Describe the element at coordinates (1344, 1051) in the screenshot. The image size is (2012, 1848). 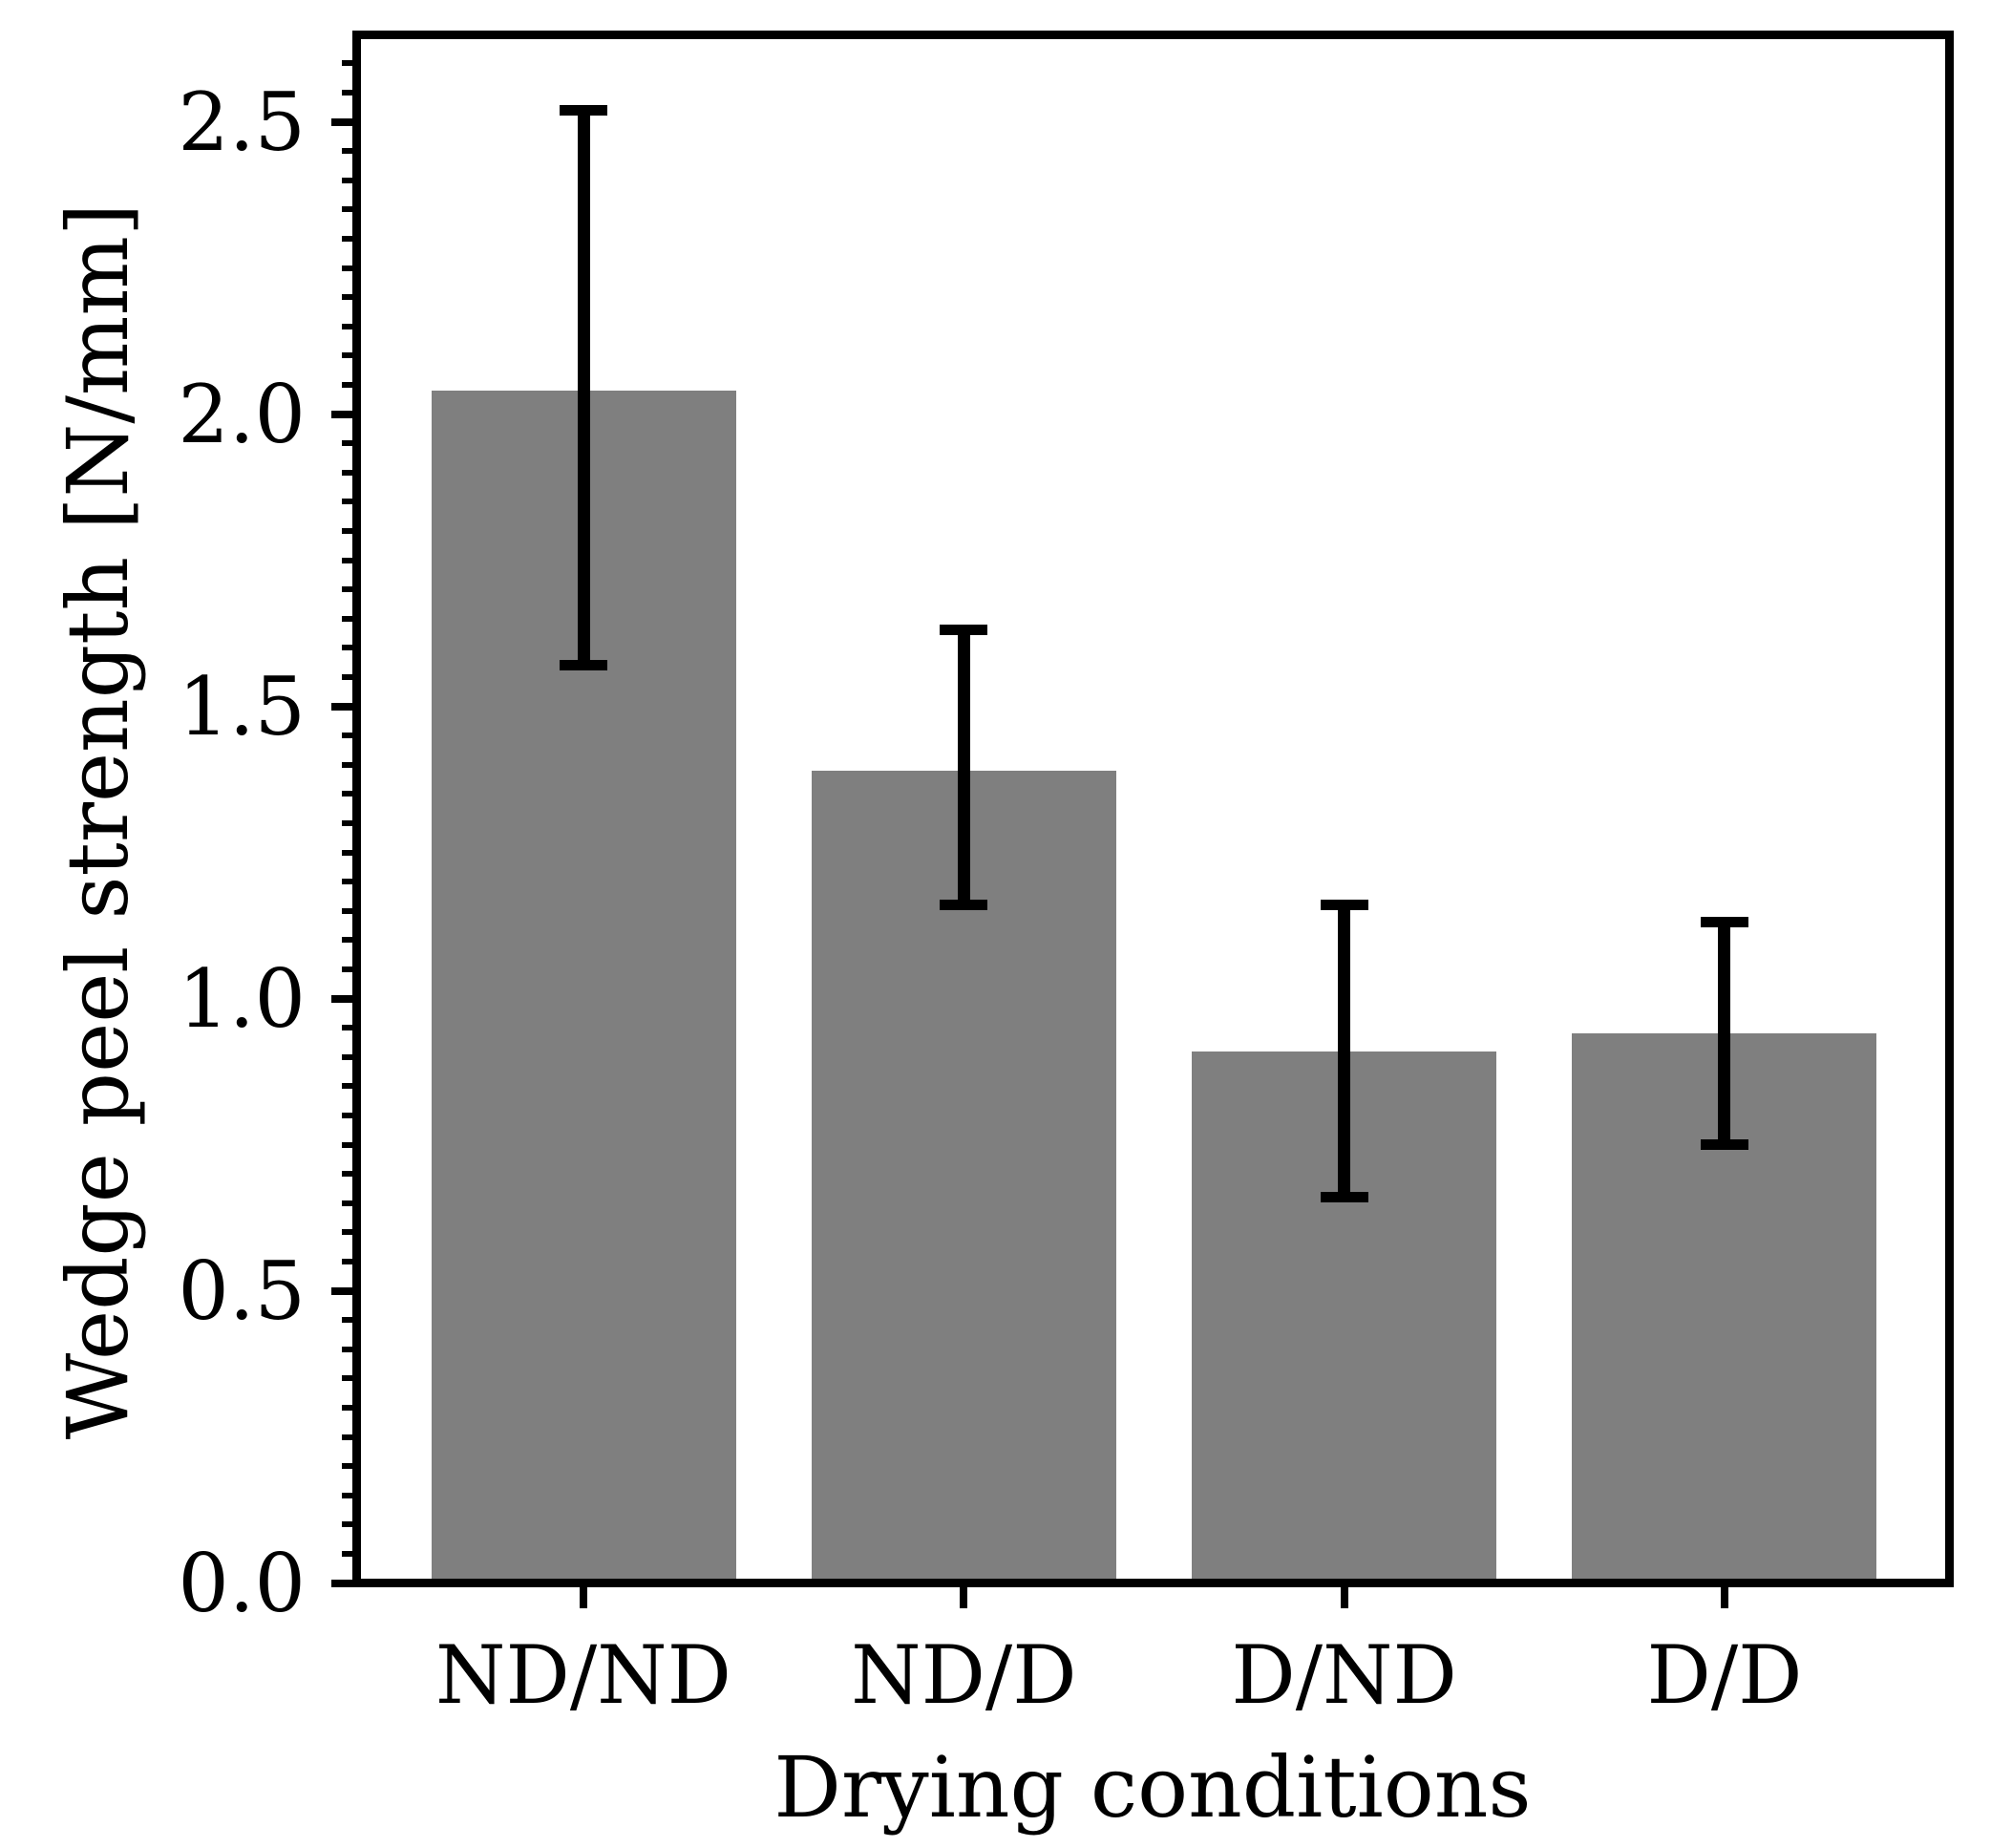
I see `error-bar-line-d-nd` at that location.